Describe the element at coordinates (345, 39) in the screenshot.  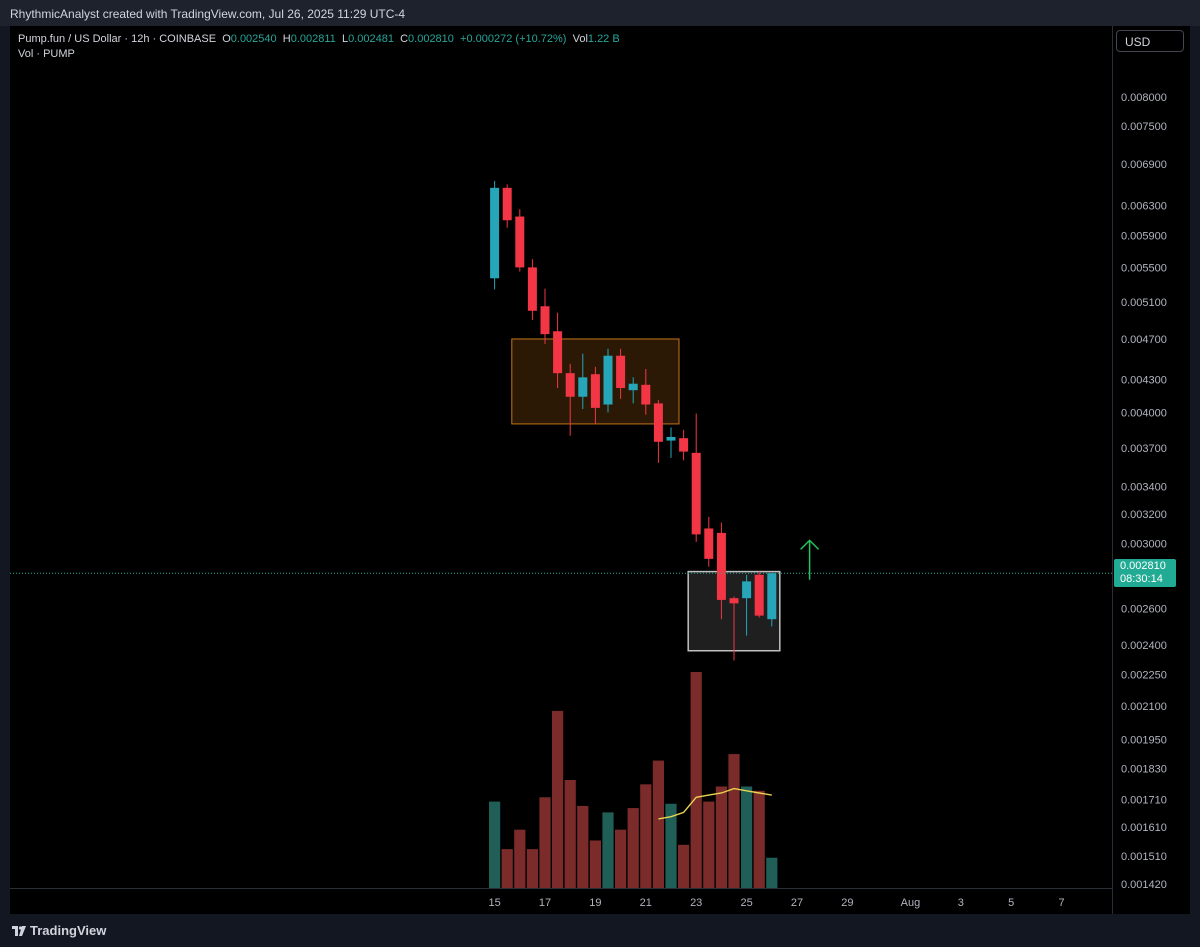
I see `legend-low-label: L` at that location.